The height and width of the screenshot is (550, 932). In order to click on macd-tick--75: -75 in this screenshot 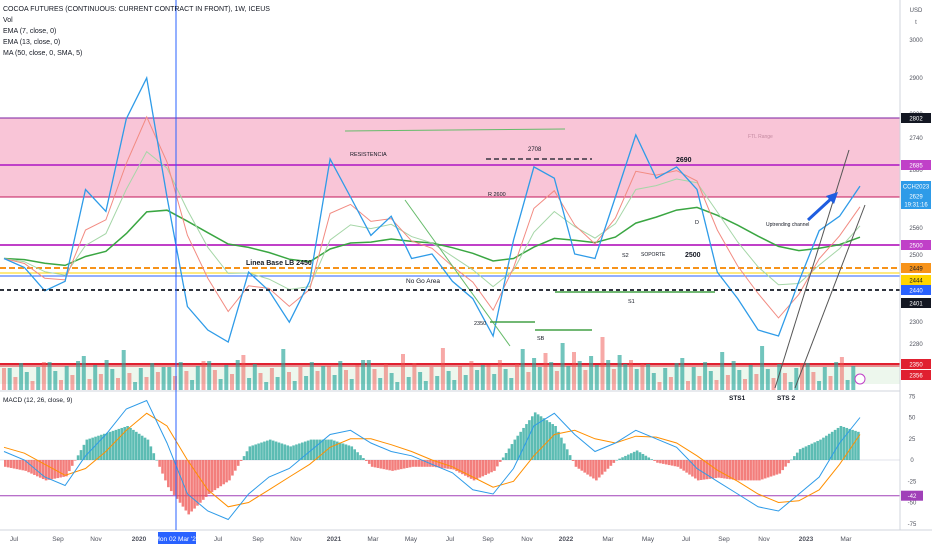, I will do `click(912, 525)`.